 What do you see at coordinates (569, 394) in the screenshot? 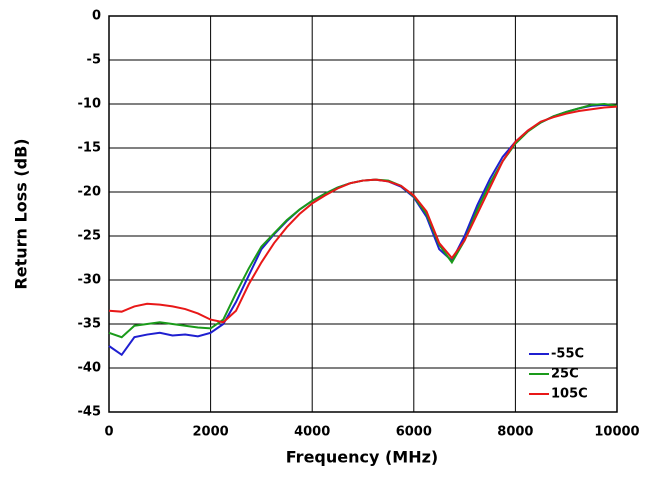
I see `legend-label: 105C` at bounding box center [569, 394].